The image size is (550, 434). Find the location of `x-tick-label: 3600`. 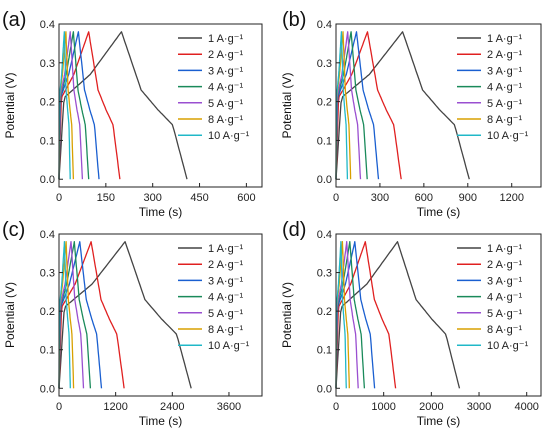

x-tick-label: 3600 is located at coordinates (229, 407).